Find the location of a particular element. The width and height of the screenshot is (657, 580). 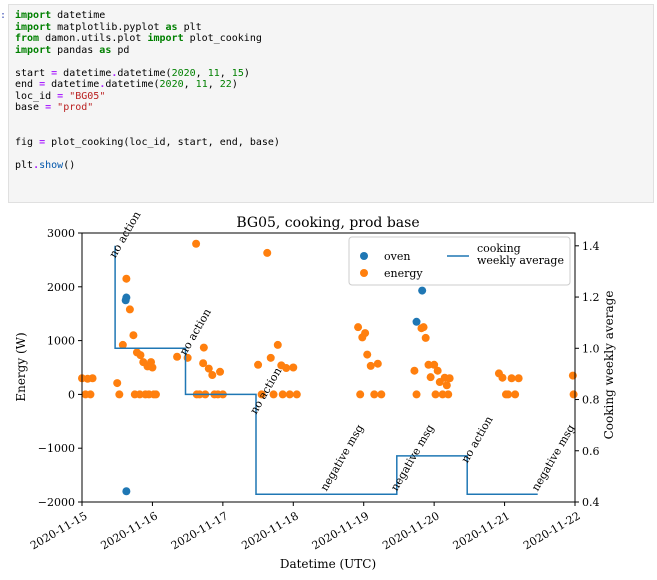

y-tick-label: 3000 is located at coordinates (61, 233).